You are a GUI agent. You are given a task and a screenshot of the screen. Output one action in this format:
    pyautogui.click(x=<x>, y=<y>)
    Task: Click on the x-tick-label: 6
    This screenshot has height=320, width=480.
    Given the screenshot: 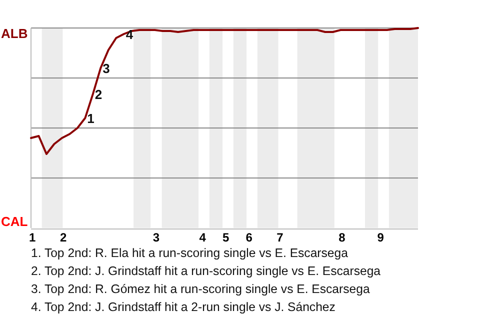 What is the action you would take?
    pyautogui.click(x=249, y=237)
    